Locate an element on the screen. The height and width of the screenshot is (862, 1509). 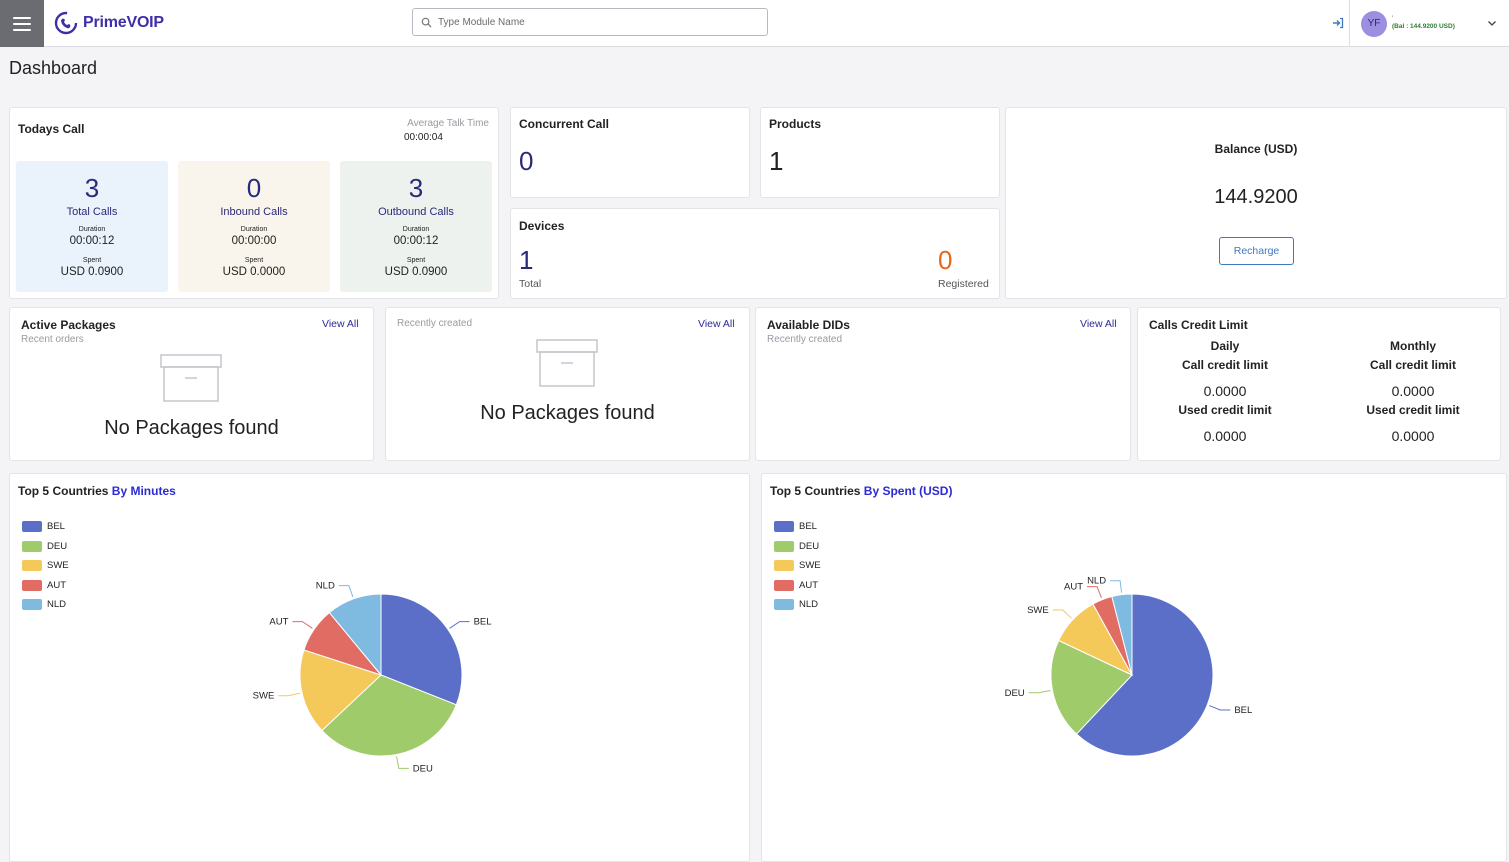
products-title: Products is located at coordinates (795, 124).